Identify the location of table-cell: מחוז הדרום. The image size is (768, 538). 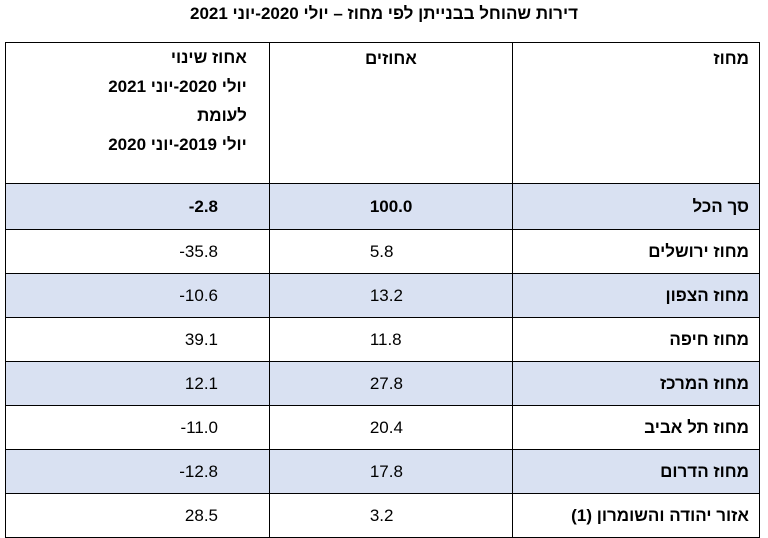
(636, 471).